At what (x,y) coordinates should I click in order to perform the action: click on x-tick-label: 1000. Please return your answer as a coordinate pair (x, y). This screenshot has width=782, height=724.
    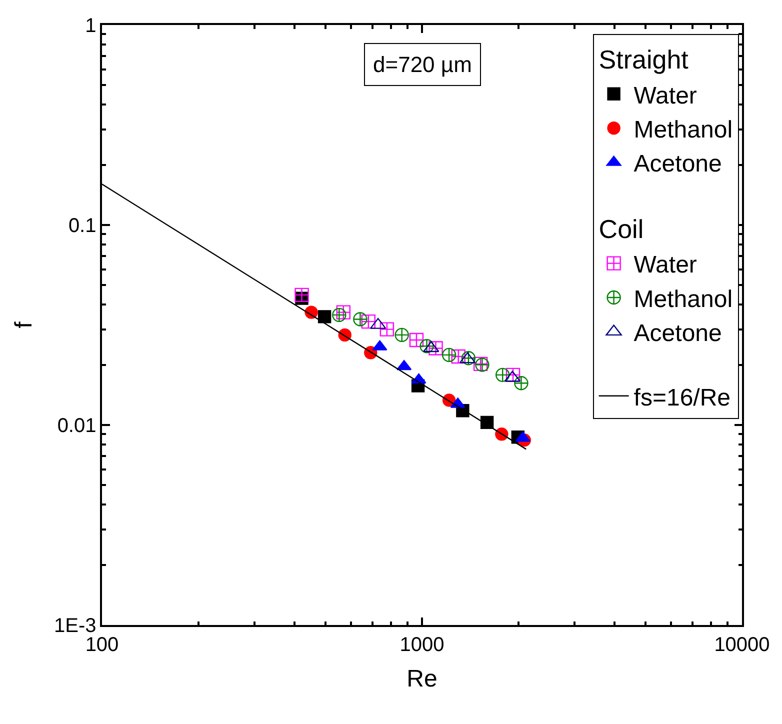
    Looking at the image, I should click on (422, 645).